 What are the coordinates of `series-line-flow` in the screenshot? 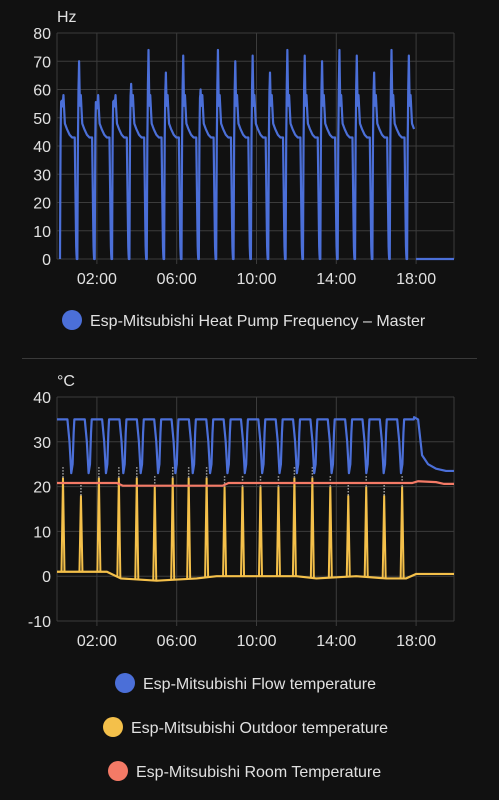 It's located at (255, 445).